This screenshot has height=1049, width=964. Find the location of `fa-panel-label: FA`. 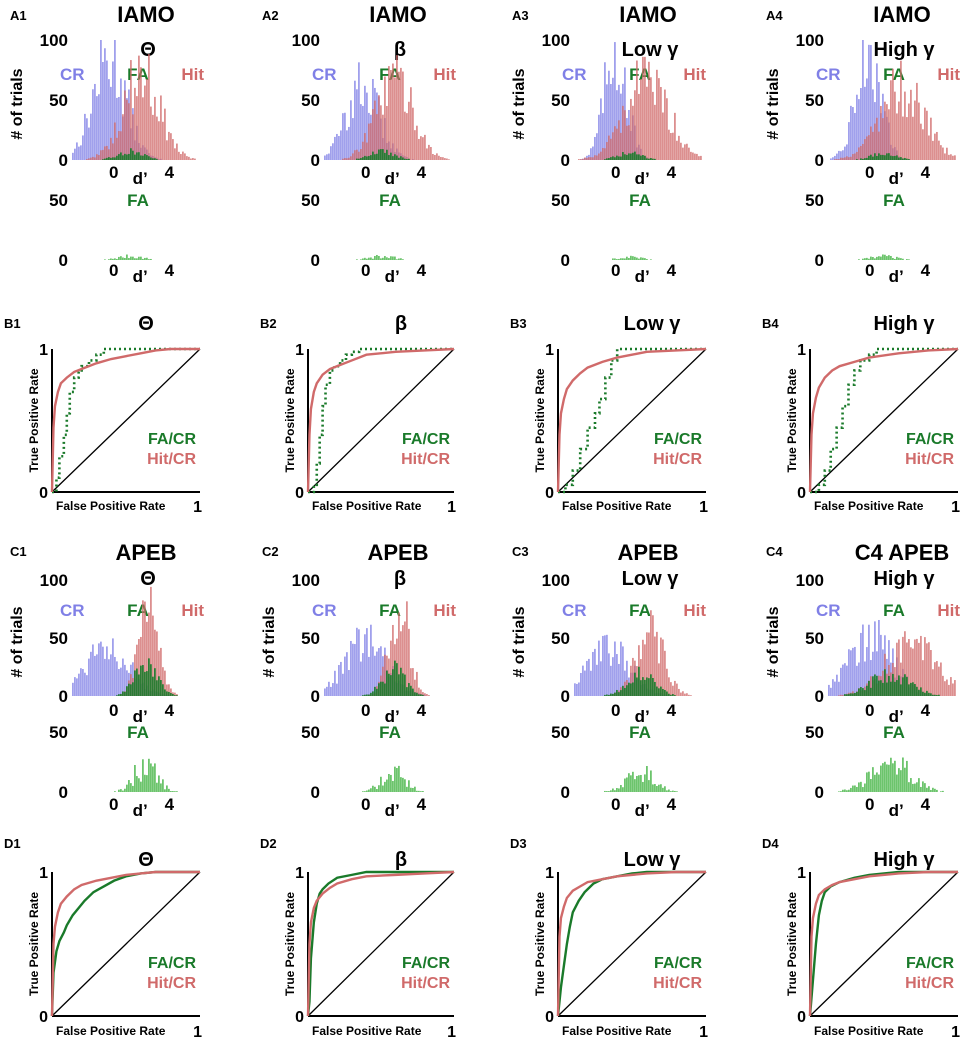

fa-panel-label: FA is located at coordinates (138, 200).